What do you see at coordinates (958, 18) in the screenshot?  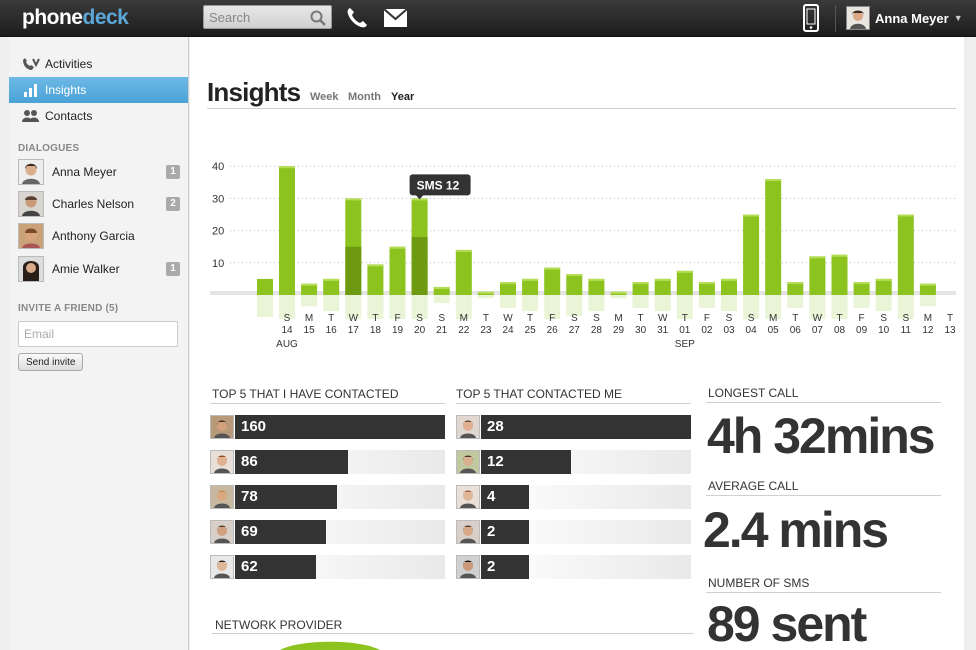 I see `chevron-down-icon: ▼` at bounding box center [958, 18].